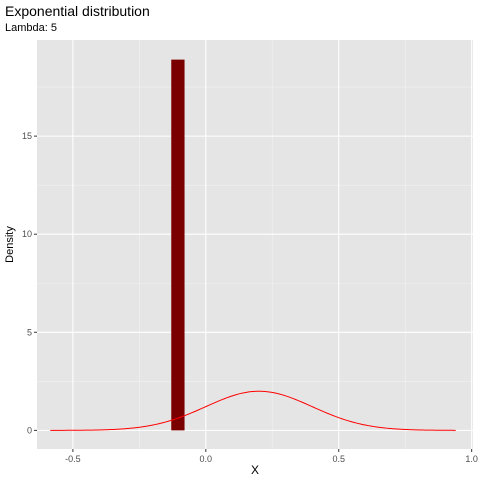 The height and width of the screenshot is (480, 480). What do you see at coordinates (253, 410) in the screenshot?
I see `density-curve` at bounding box center [253, 410].